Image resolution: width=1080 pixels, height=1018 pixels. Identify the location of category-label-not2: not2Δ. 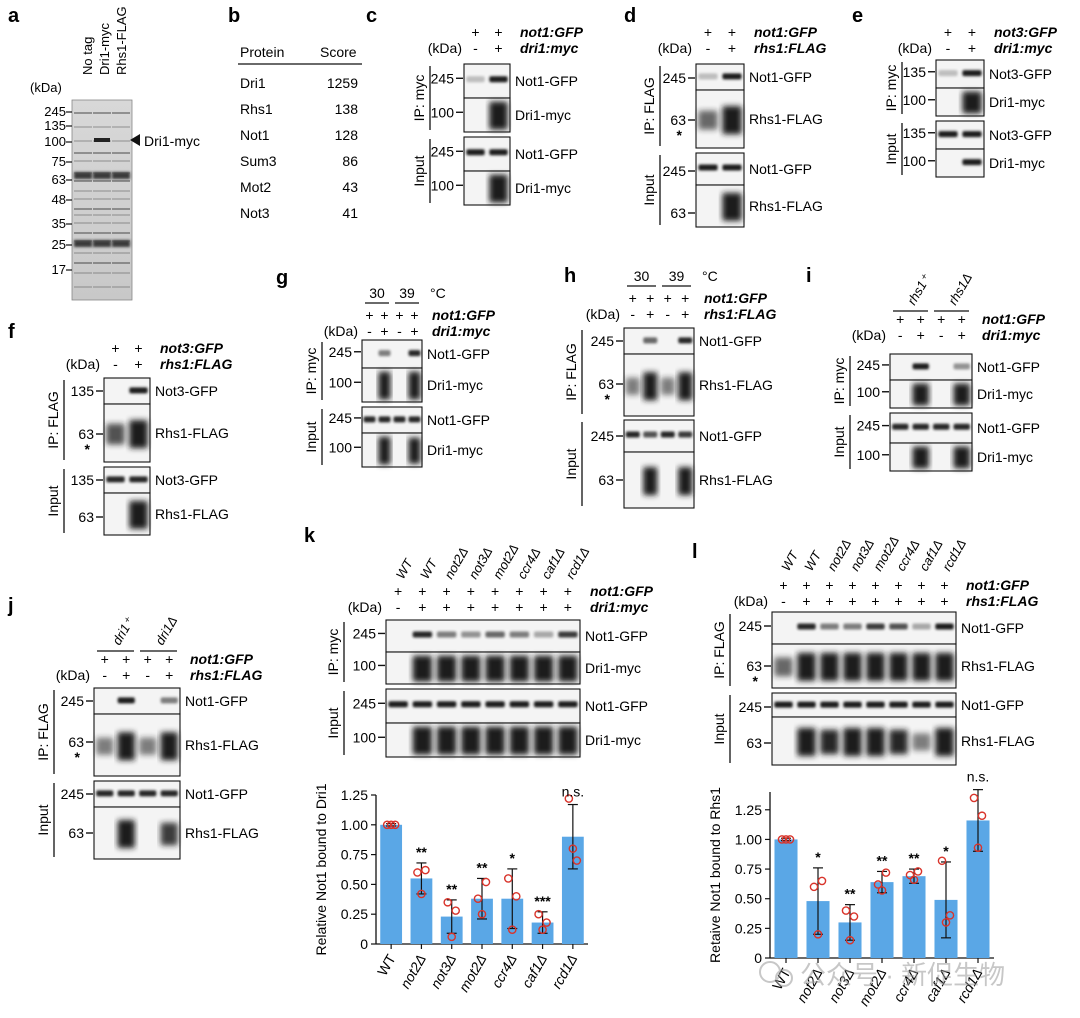
(413, 972).